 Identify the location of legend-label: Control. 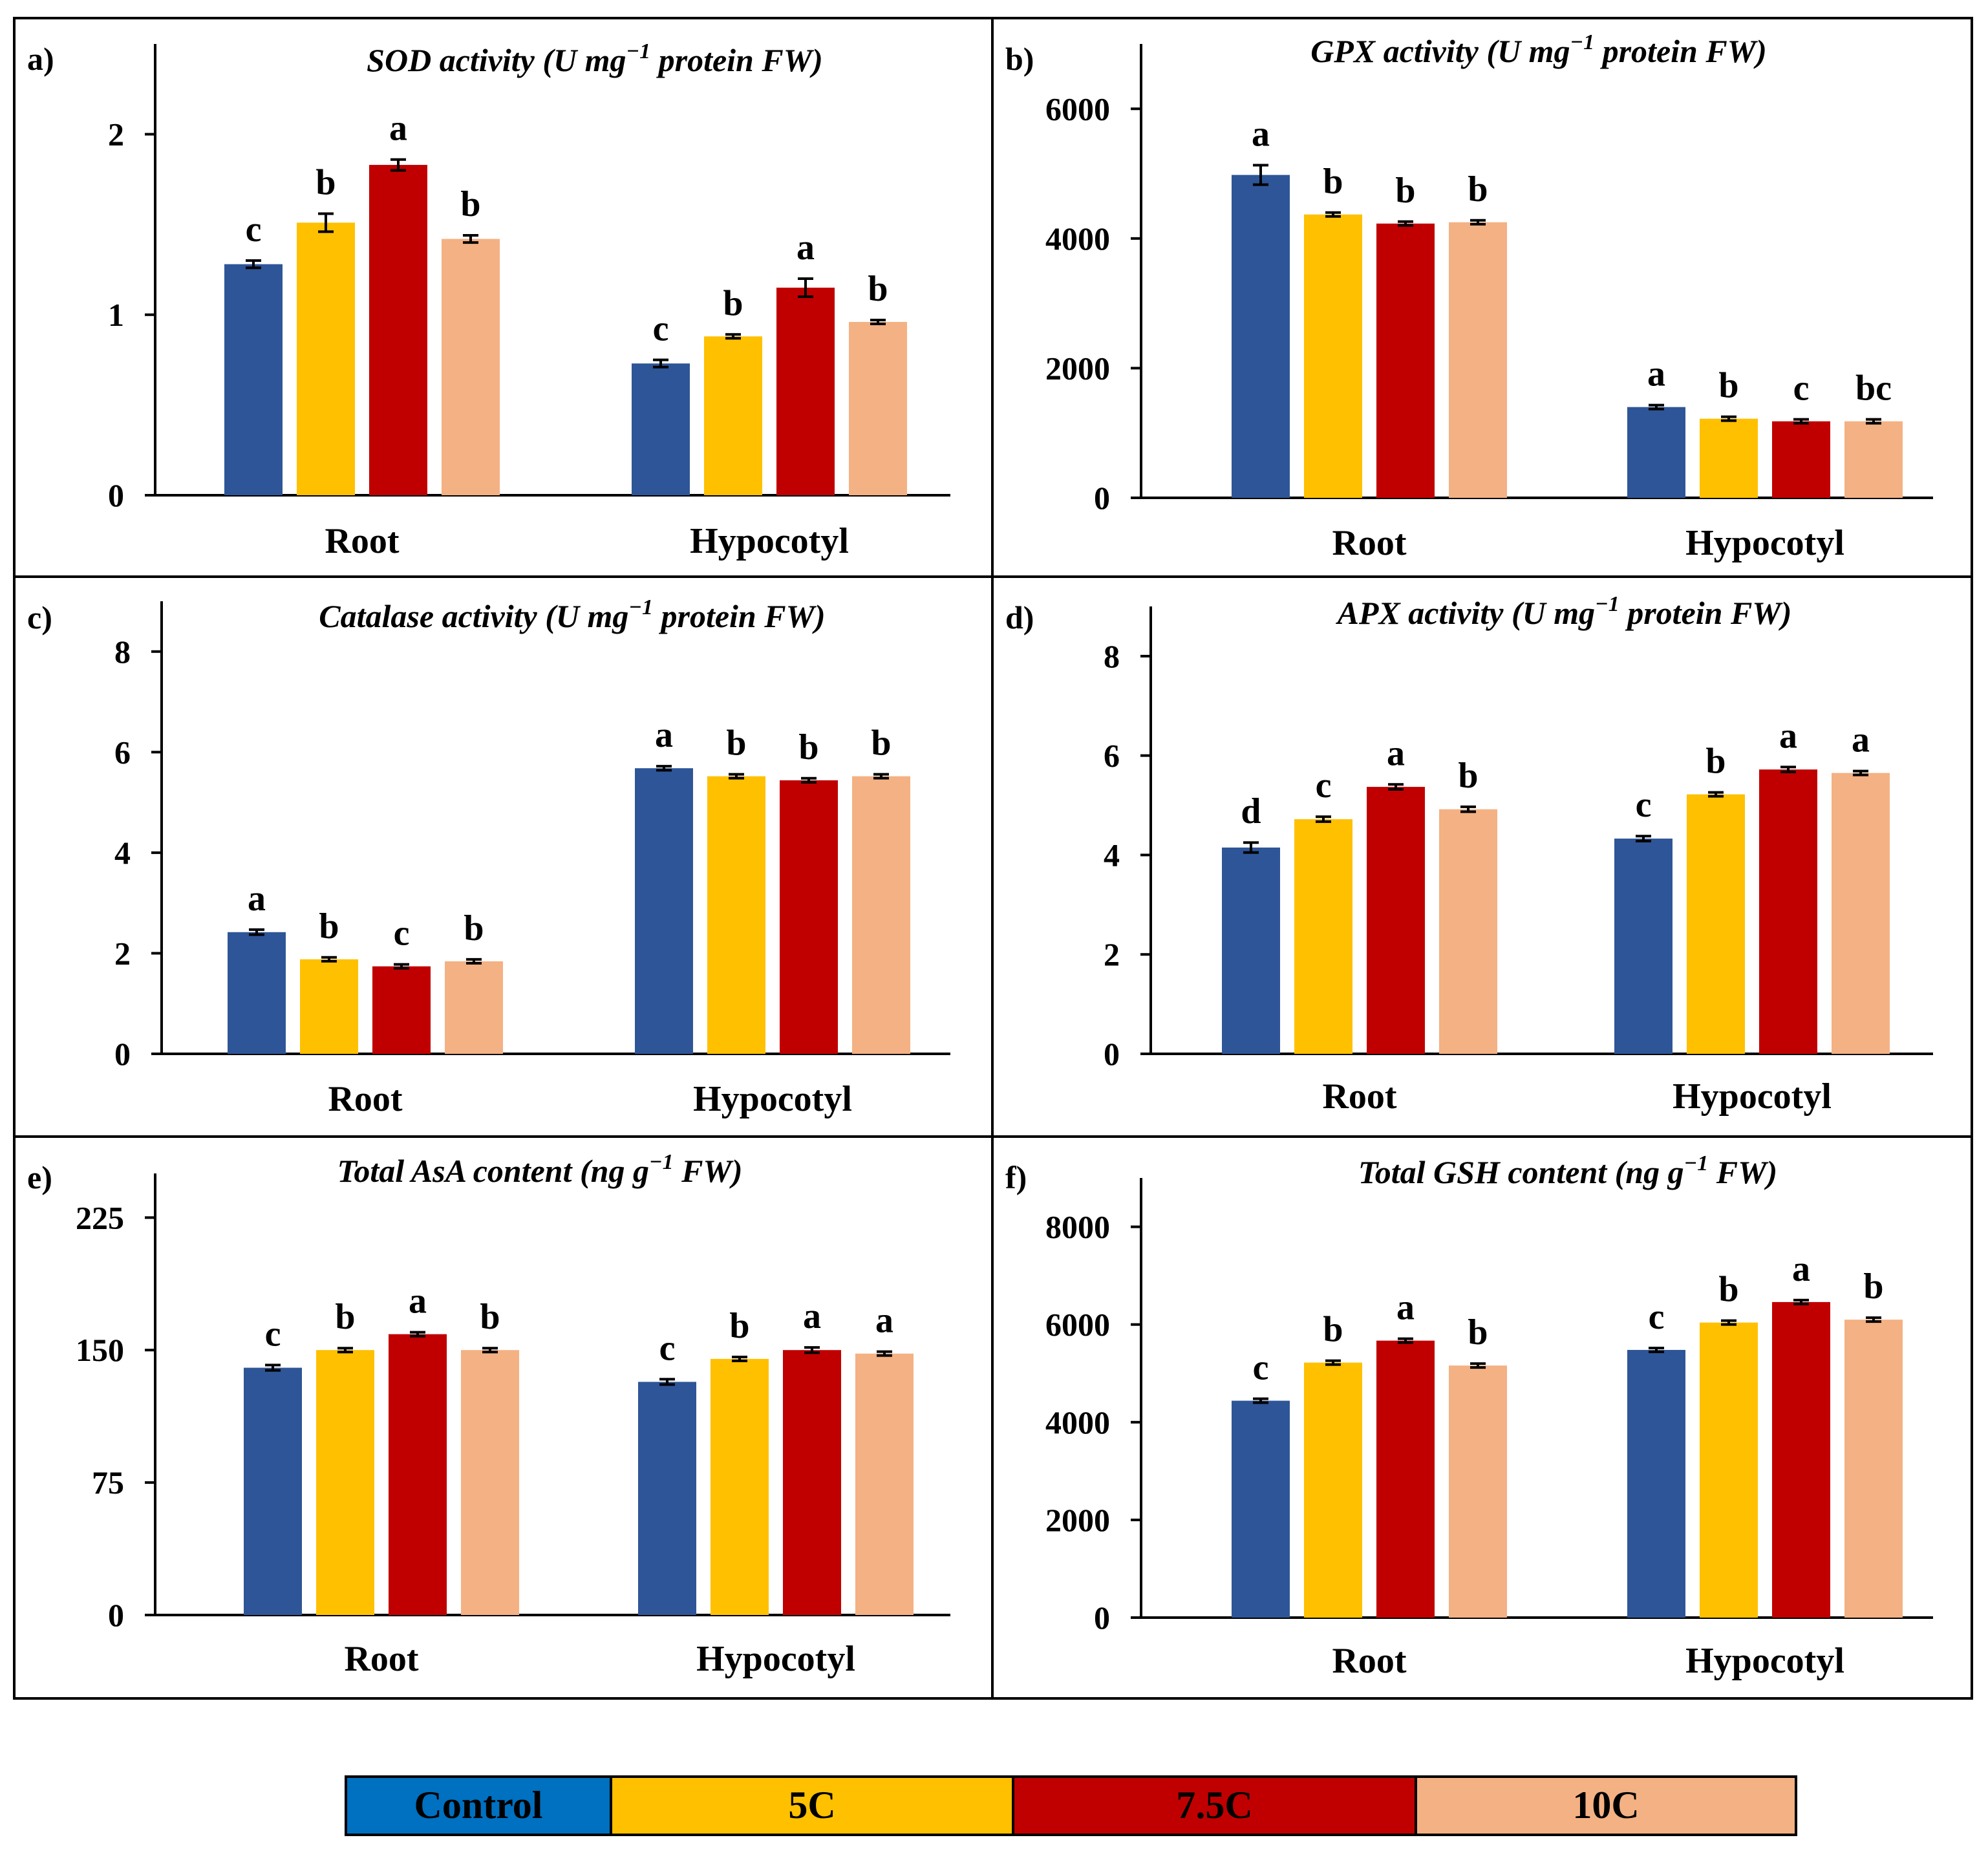
(478, 1805).